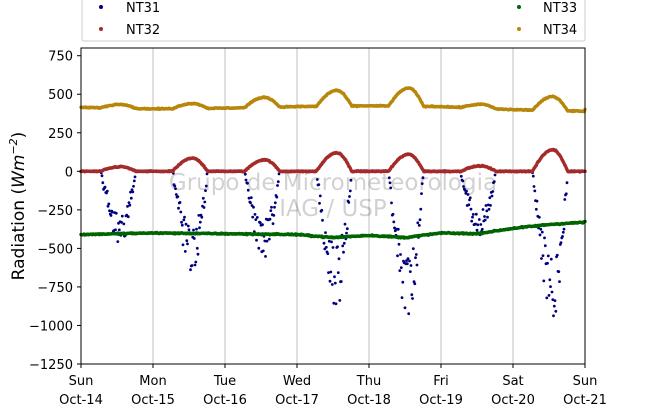 This screenshot has height=409, width=650. What do you see at coordinates (333, 100) in the screenshot?
I see `series-nt34` at bounding box center [333, 100].